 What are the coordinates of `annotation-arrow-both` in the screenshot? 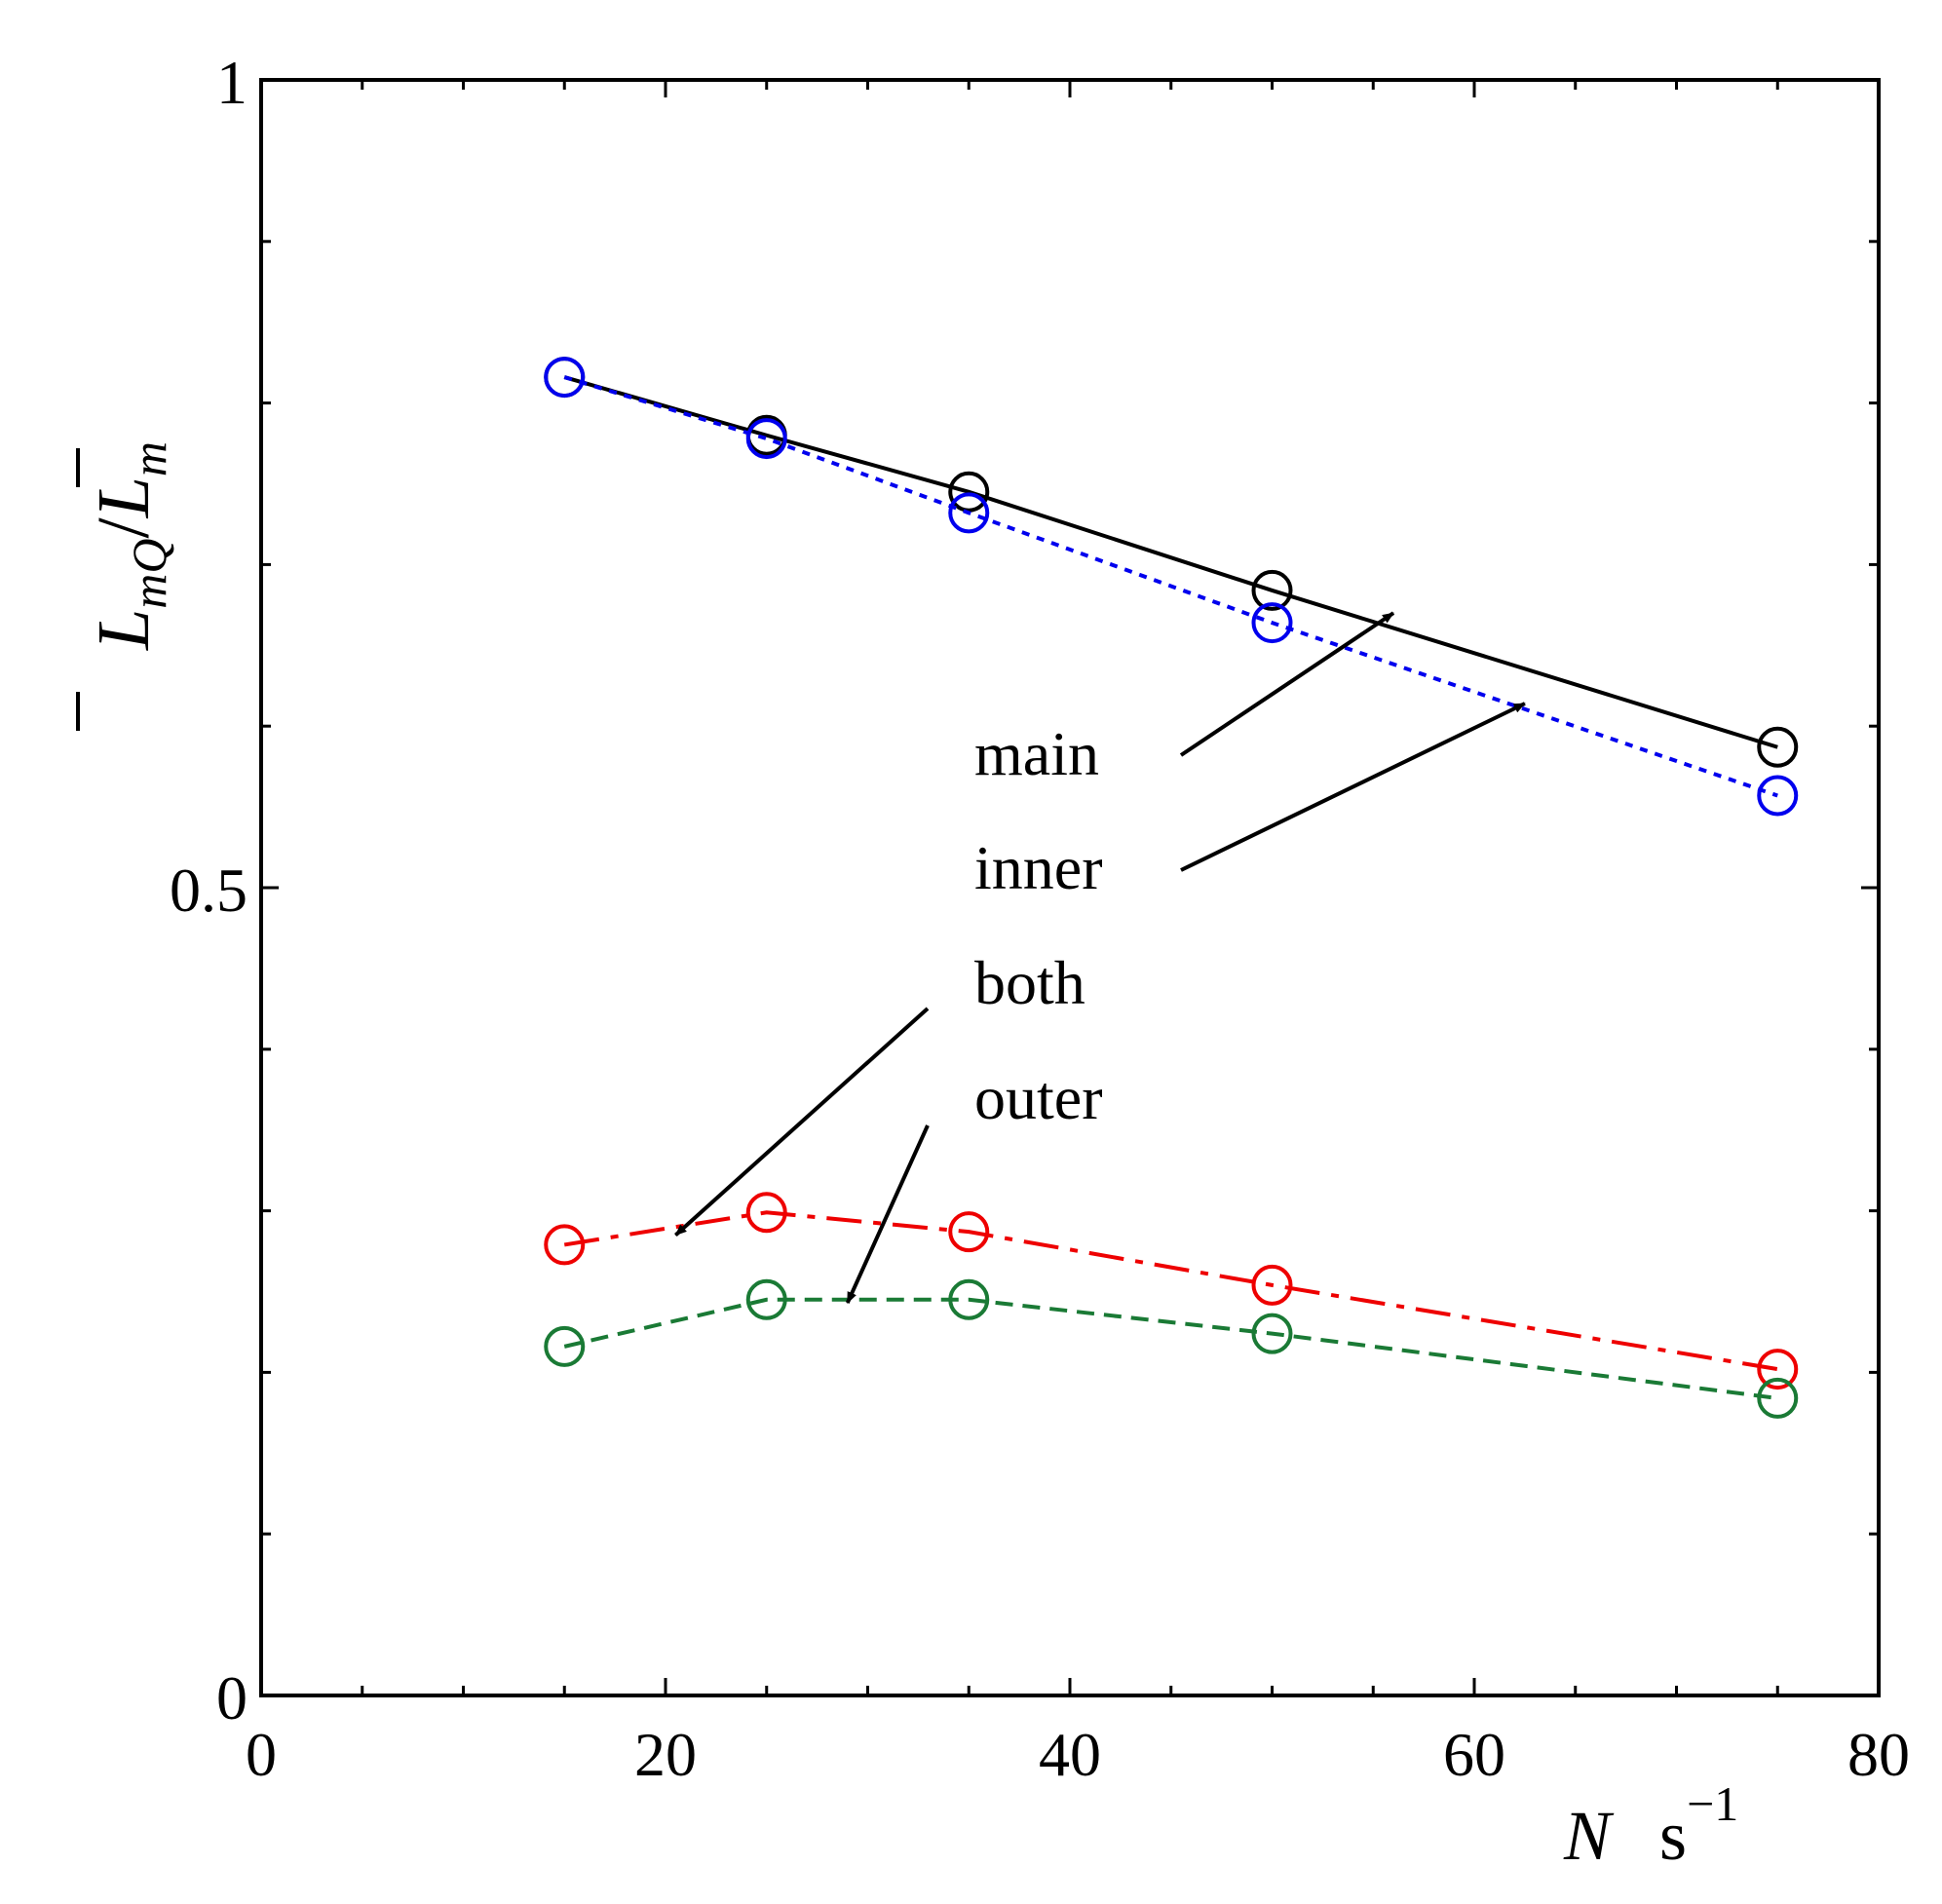 It's located at (802, 1122).